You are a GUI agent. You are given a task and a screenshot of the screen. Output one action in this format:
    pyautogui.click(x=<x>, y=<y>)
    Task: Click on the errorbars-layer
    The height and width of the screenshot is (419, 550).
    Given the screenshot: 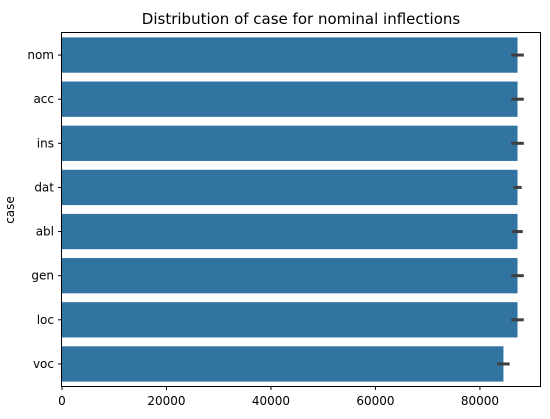 What is the action you would take?
    pyautogui.click(x=510, y=209)
    